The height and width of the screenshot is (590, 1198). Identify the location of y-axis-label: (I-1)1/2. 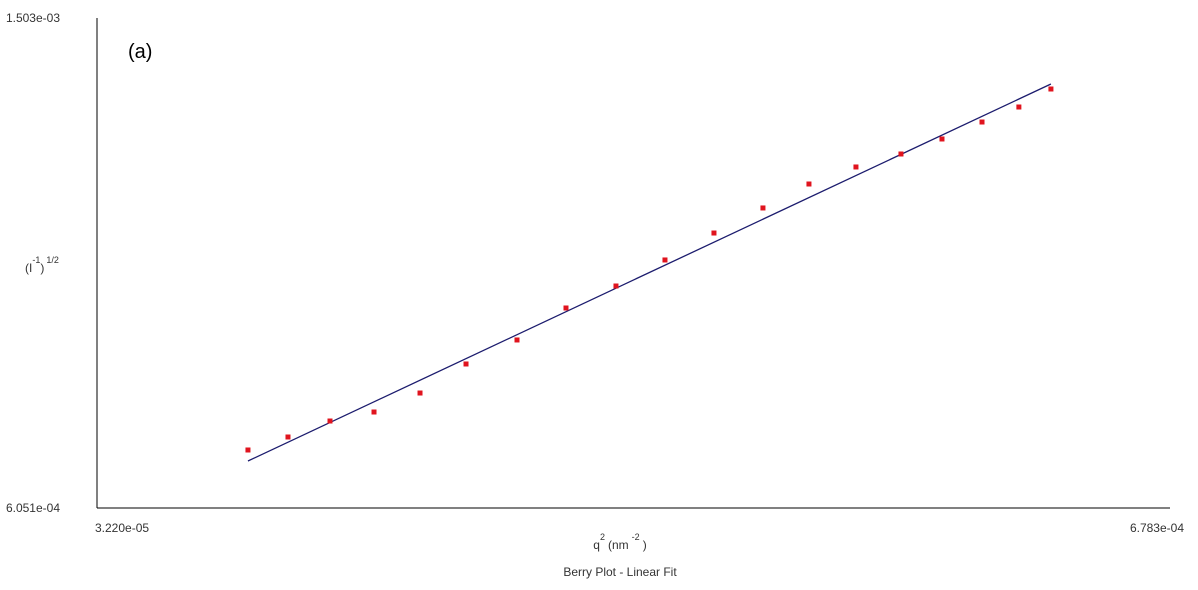
(42, 265).